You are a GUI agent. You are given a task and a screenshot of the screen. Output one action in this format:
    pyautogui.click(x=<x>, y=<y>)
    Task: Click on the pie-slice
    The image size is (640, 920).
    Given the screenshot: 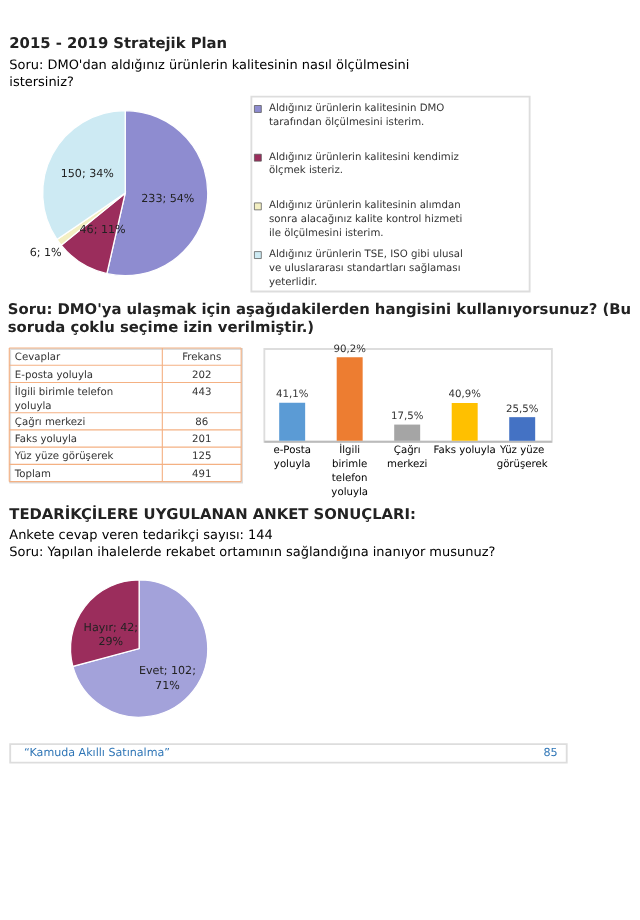 What is the action you would take?
    pyautogui.click(x=140, y=648)
    